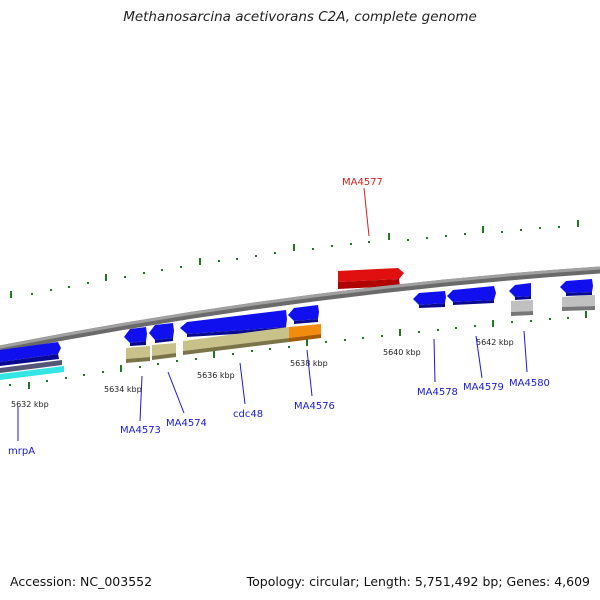  I want to click on tick-label-5634: 5634 kbp, so click(123, 389).